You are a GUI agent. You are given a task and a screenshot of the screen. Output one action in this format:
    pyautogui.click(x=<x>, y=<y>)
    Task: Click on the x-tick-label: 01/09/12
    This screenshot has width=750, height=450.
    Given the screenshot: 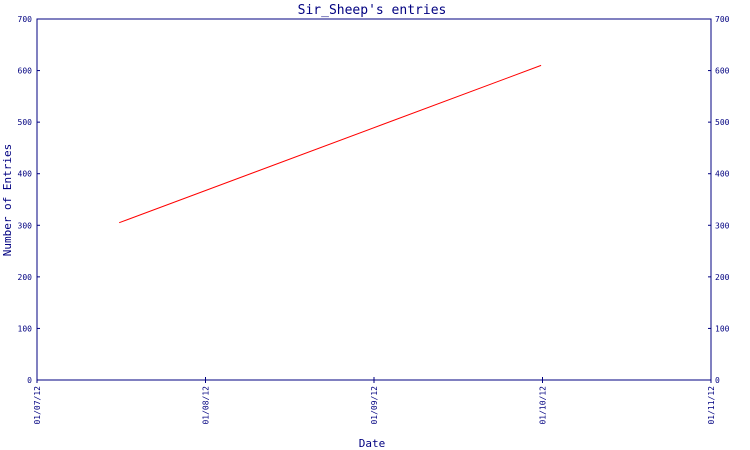 What is the action you would take?
    pyautogui.click(x=374, y=405)
    